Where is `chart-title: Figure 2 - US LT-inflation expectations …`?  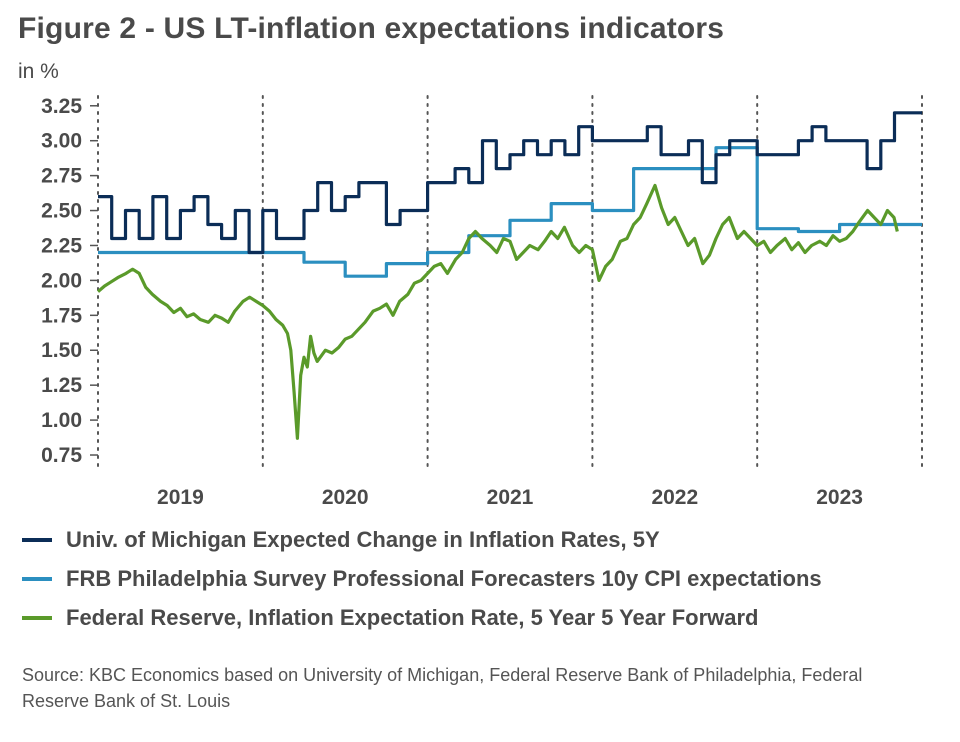 chart-title: Figure 2 - US LT-inflation expectations … is located at coordinates (371, 28).